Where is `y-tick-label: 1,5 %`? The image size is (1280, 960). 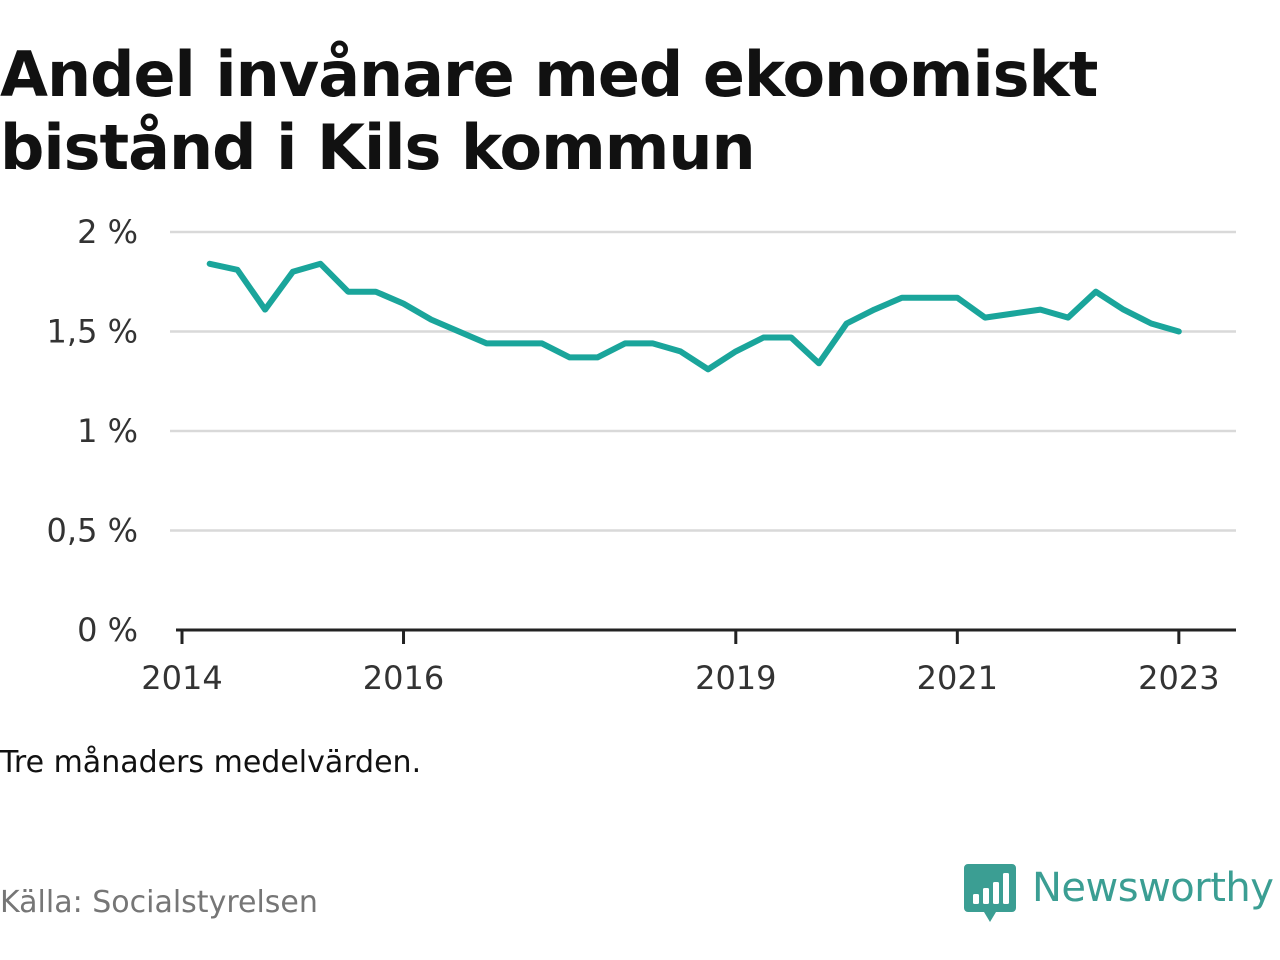
y-tick-label: 1,5 % is located at coordinates (92, 332).